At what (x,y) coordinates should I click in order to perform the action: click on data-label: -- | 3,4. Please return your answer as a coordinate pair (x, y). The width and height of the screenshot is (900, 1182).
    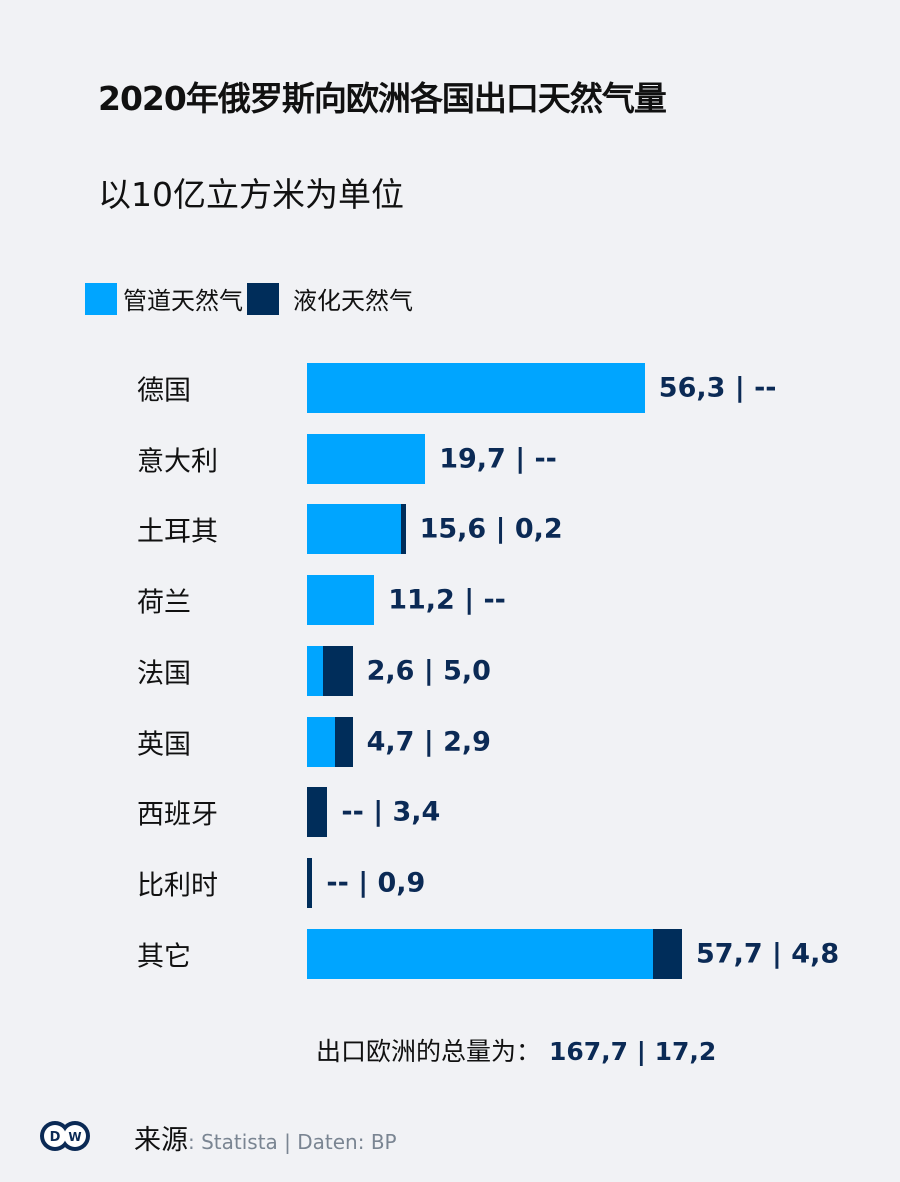
    Looking at the image, I should click on (391, 812).